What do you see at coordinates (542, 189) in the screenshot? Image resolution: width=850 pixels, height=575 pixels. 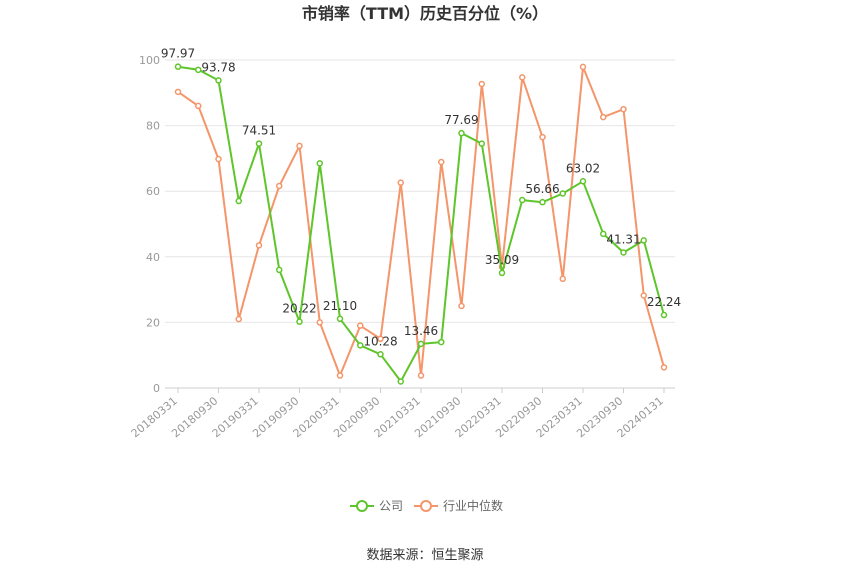 I see `data-label: 56.66` at bounding box center [542, 189].